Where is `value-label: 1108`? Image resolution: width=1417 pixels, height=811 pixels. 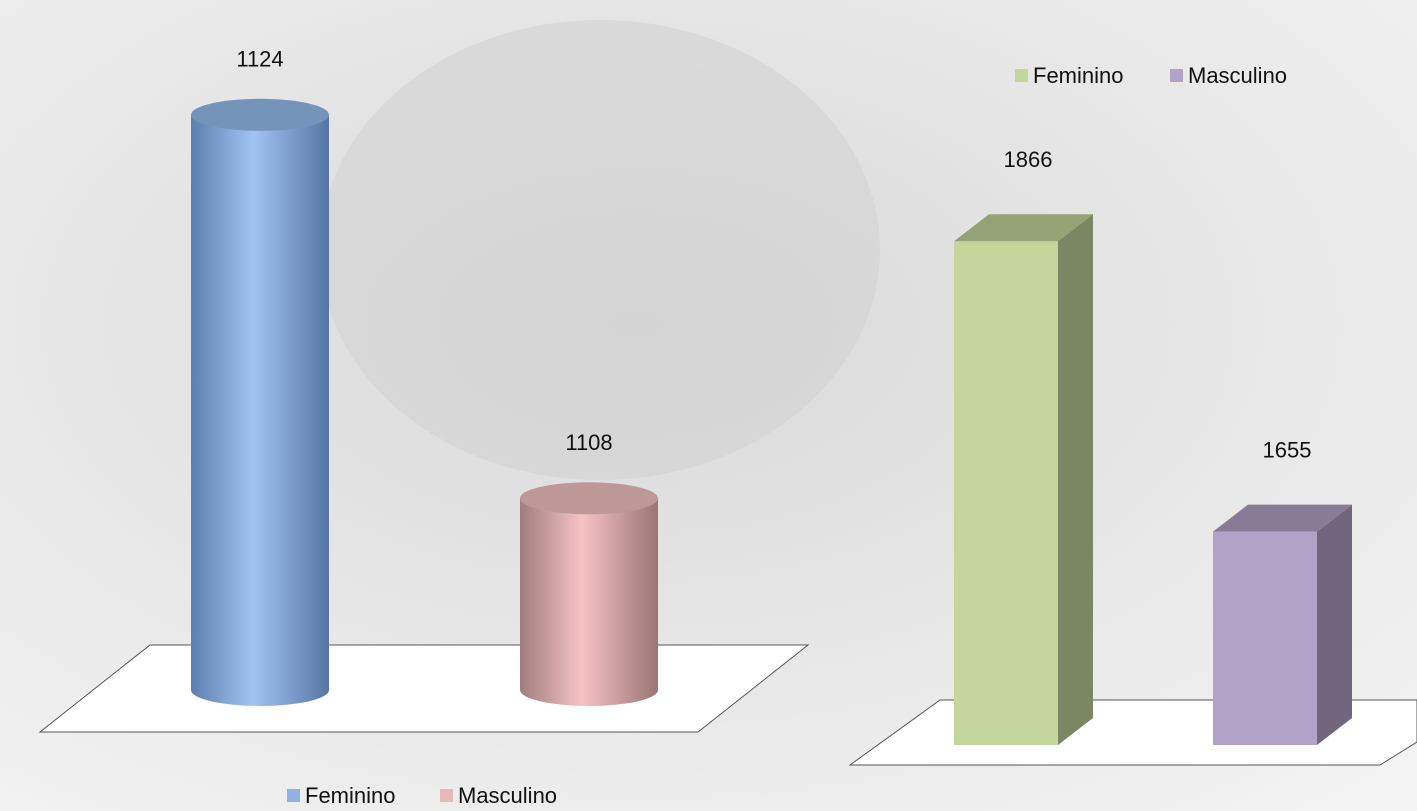 value-label: 1108 is located at coordinates (588, 442).